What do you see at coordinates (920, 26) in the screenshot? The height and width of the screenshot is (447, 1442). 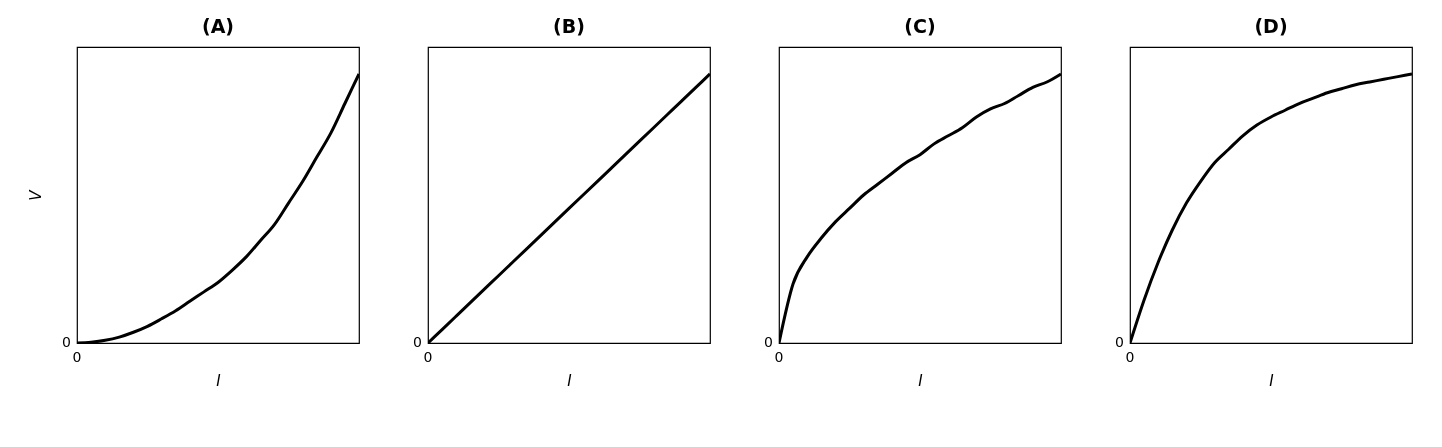 I see `chart-title: (C)` at bounding box center [920, 26].